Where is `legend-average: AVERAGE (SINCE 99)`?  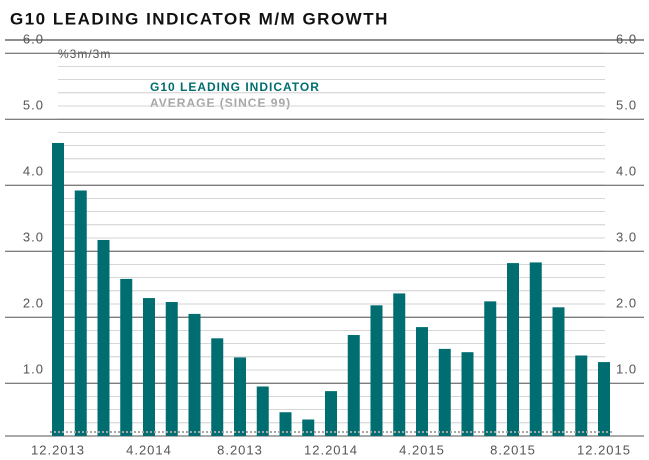
legend-average: AVERAGE (SINCE 99) is located at coordinates (220, 103).